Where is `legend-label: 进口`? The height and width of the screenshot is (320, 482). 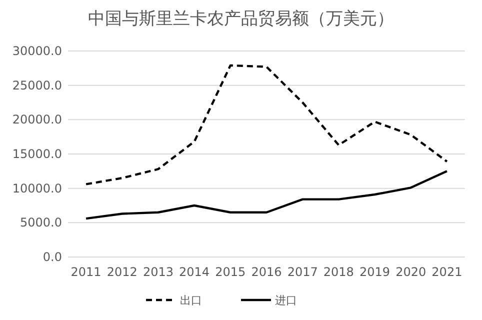
legend-label: 进口 is located at coordinates (286, 300).